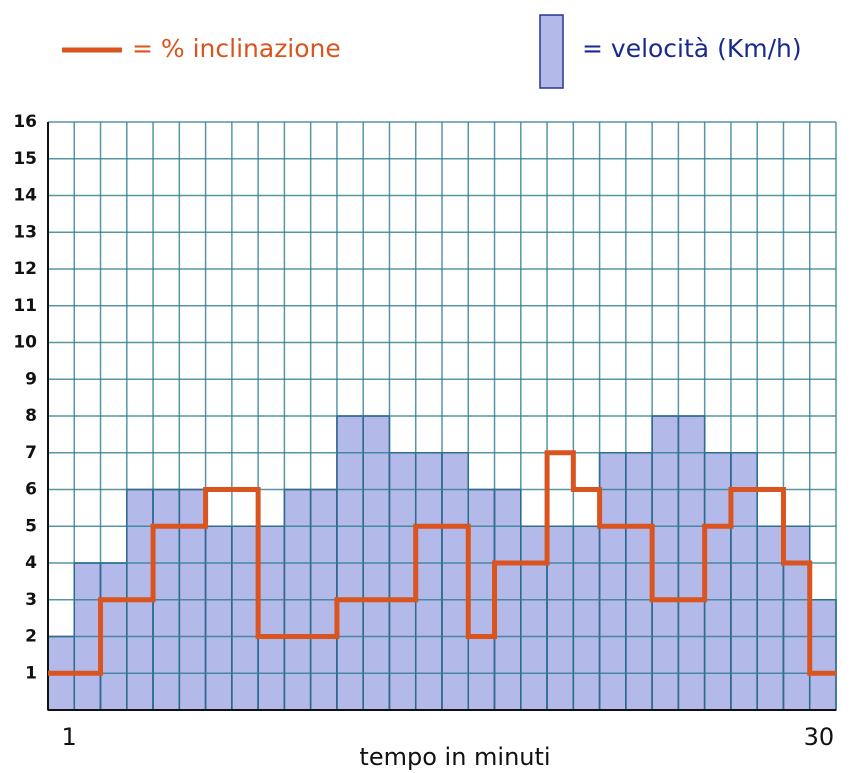 This screenshot has height=773, width=855. Describe the element at coordinates (31, 637) in the screenshot. I see `y-tick-label: 2` at that location.